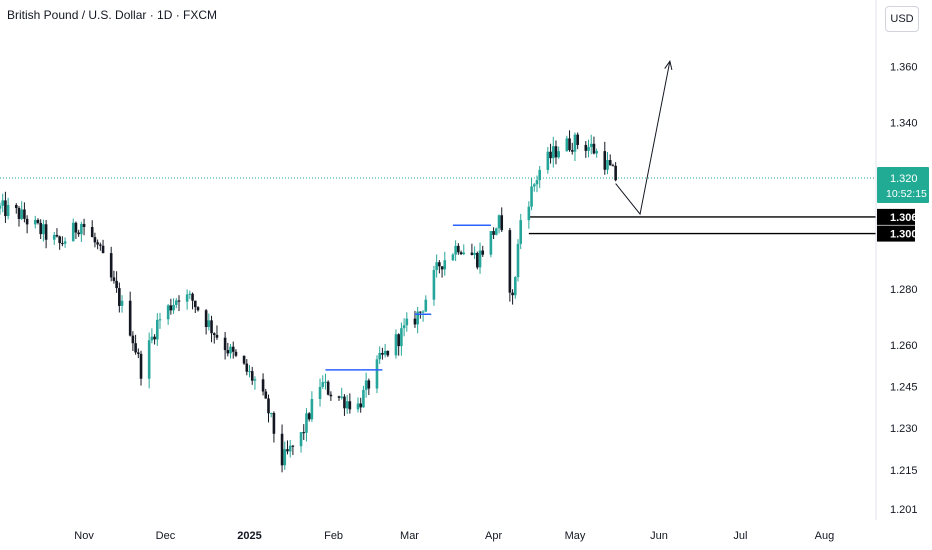  What do you see at coordinates (904, 235) in the screenshot?
I see `level-label: 1.300` at bounding box center [904, 235].